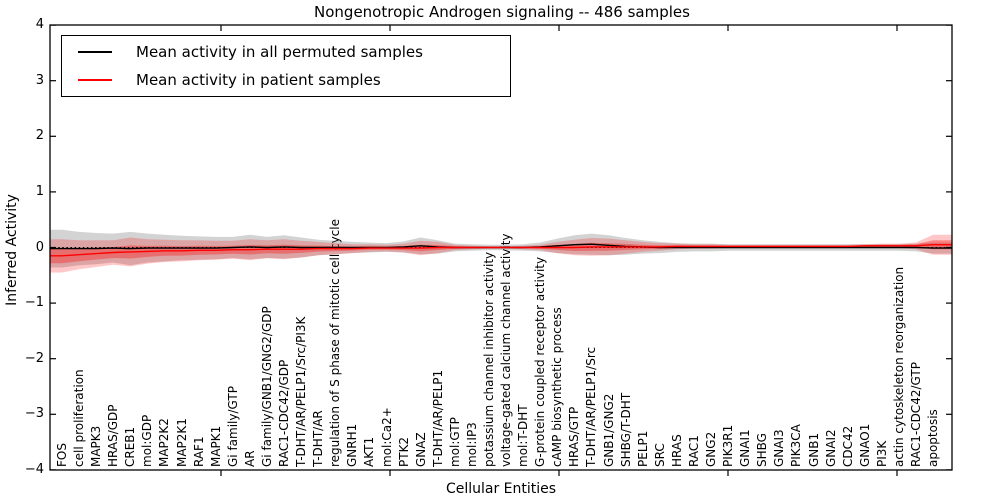 The width and height of the screenshot is (1000, 500). What do you see at coordinates (39, 80) in the screenshot?
I see `y-tick-label: 3` at bounding box center [39, 80].